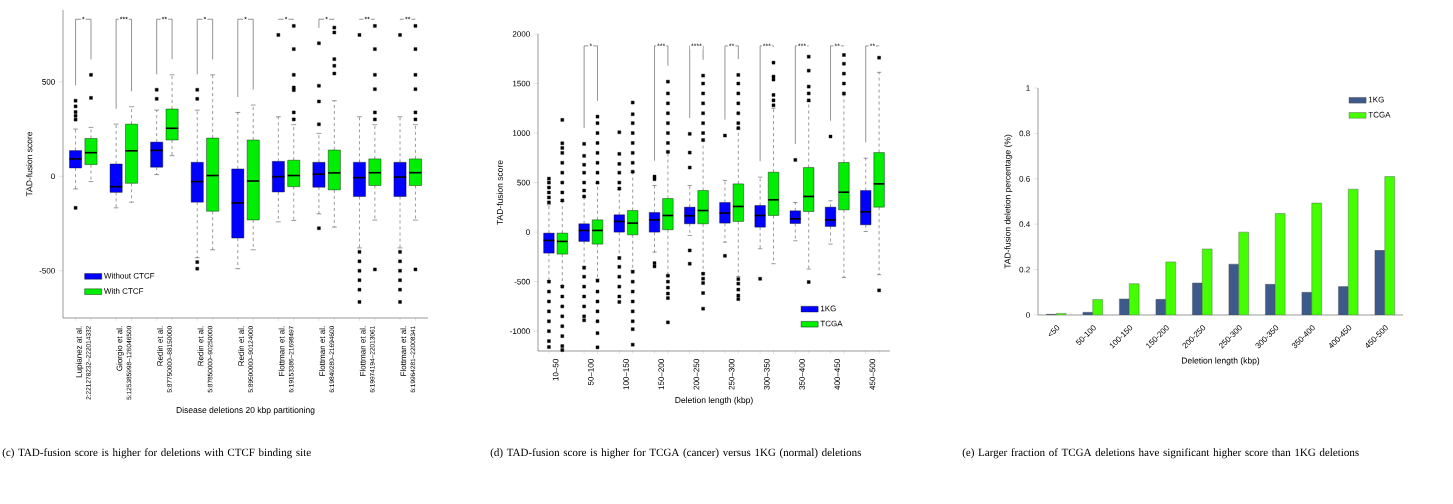  What do you see at coordinates (1024, 224) in the screenshot?
I see `y-tick-label: 0.4` at bounding box center [1024, 224].